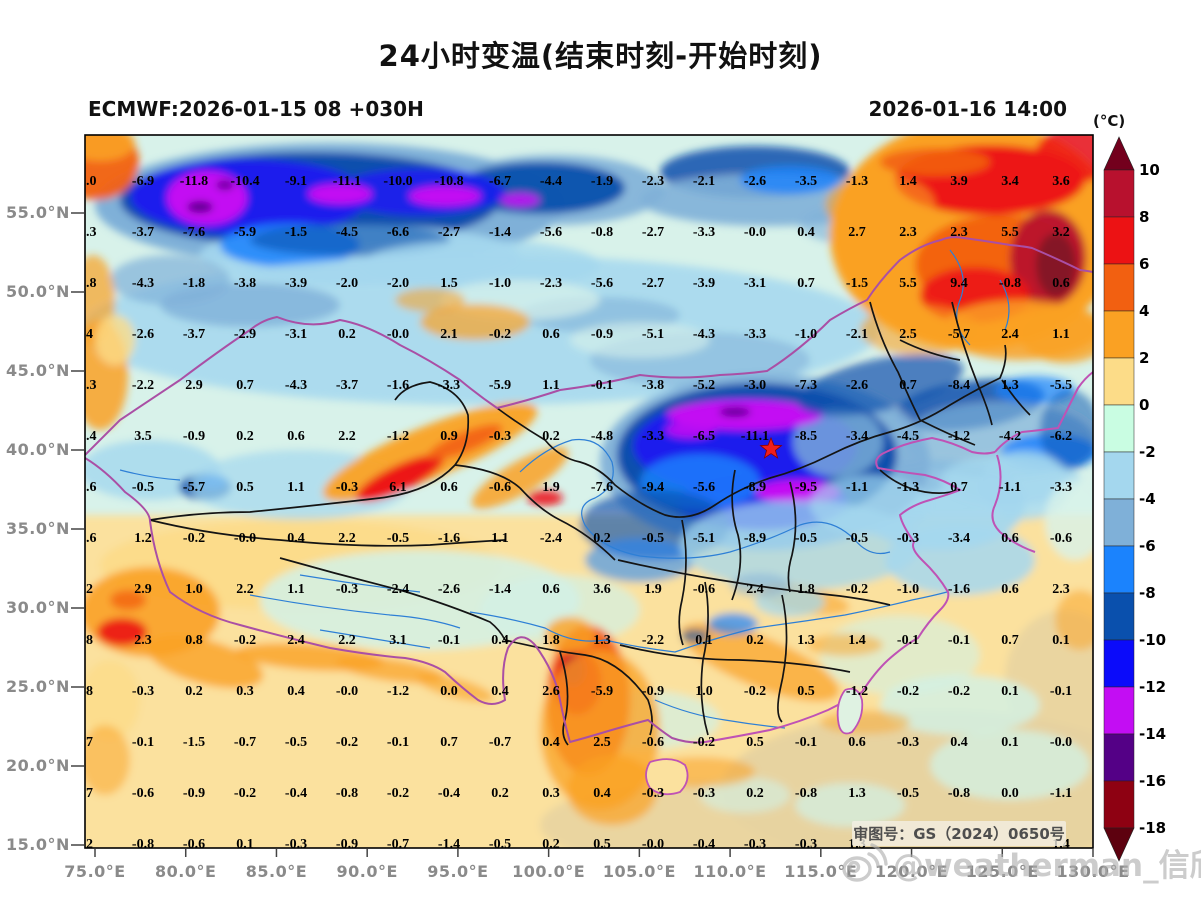 The height and width of the screenshot is (900, 1201). Describe the element at coordinates (912, 871) in the screenshot. I see `lon-label: 120.0°E` at that location.